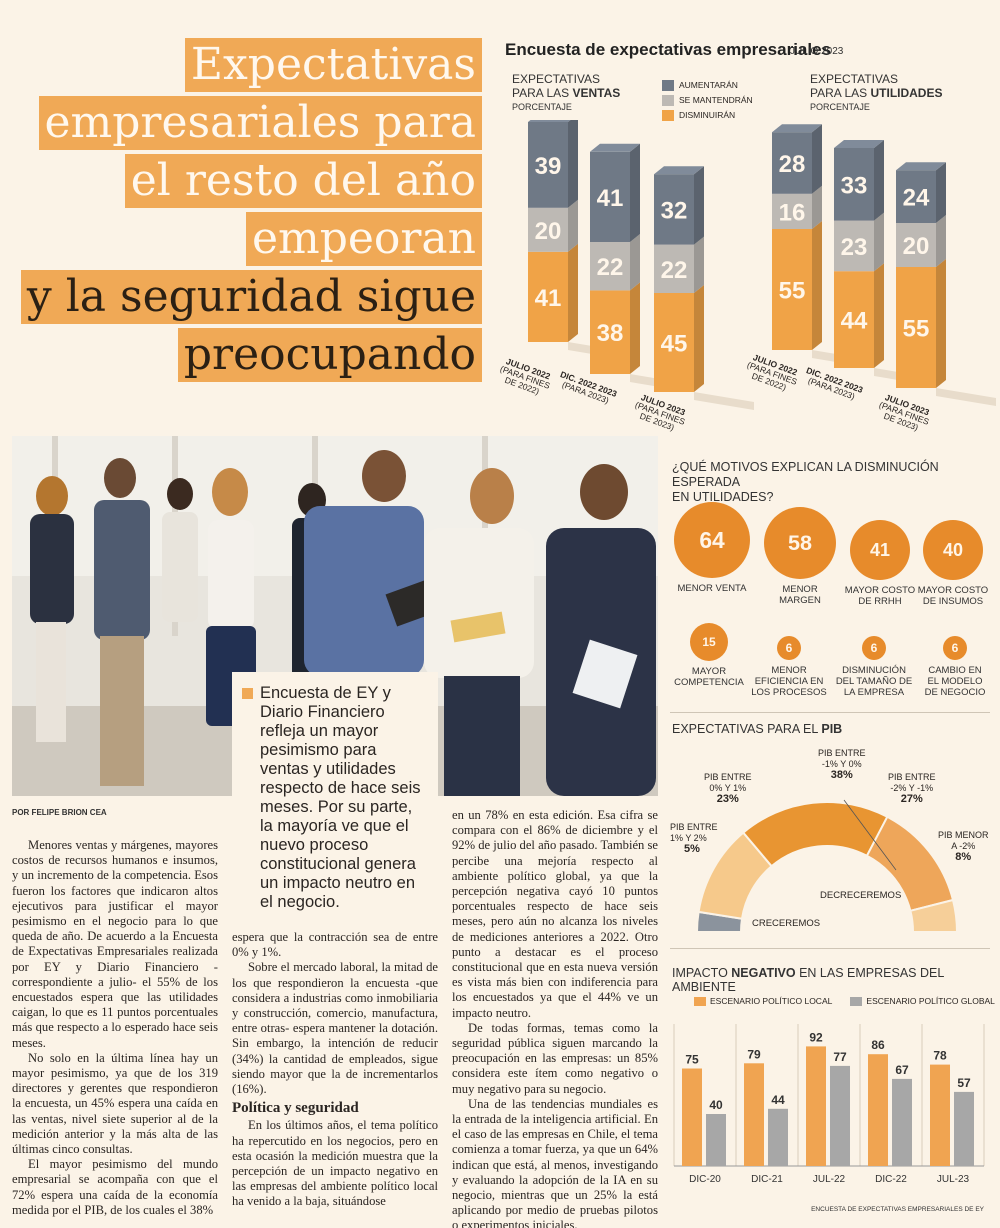 This screenshot has height=1228, width=1000. I want to click on impacto-category-3: JUL-22, so click(829, 1179).